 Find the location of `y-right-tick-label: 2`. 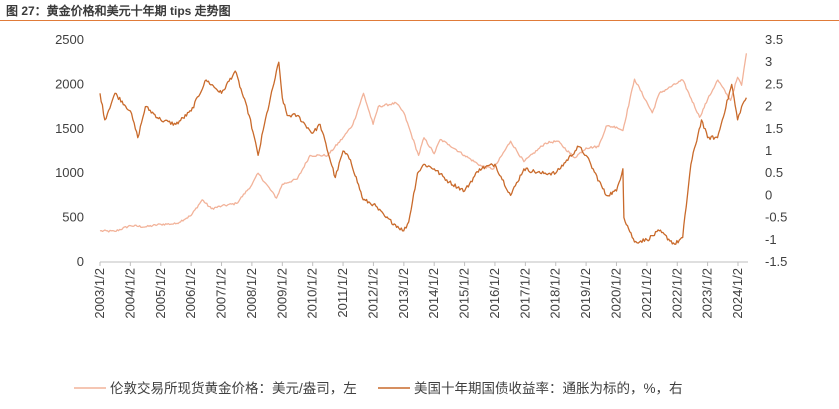

y-right-tick-label: 2 is located at coordinates (768, 106).